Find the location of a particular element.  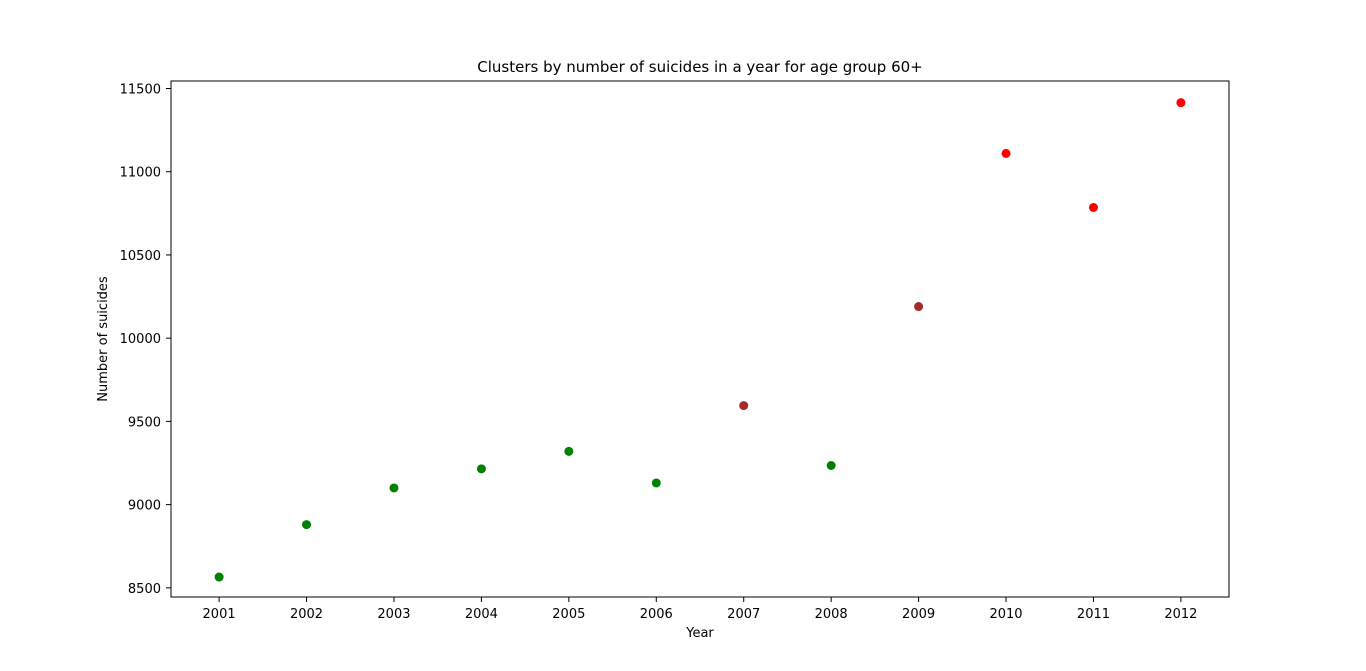

data-point-2007 is located at coordinates (744, 406).